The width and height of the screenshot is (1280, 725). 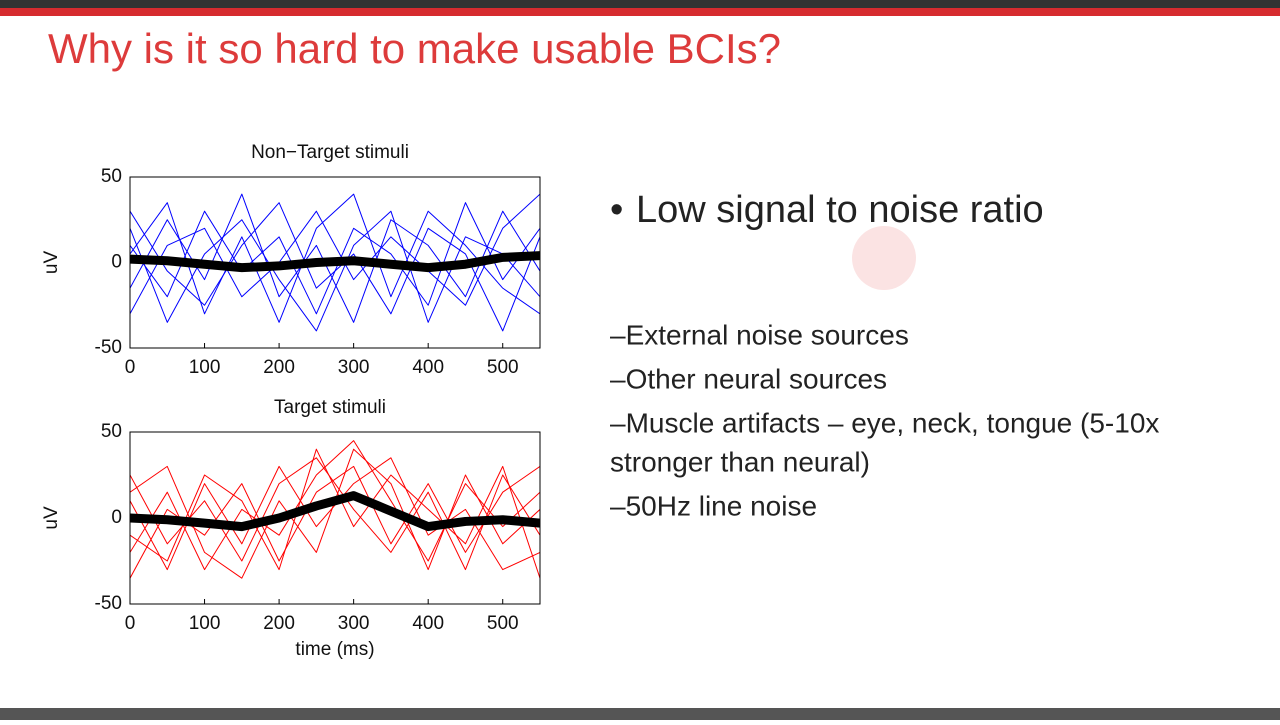 What do you see at coordinates (740, 461) in the screenshot?
I see `sub-bullet: stronger than neural)` at bounding box center [740, 461].